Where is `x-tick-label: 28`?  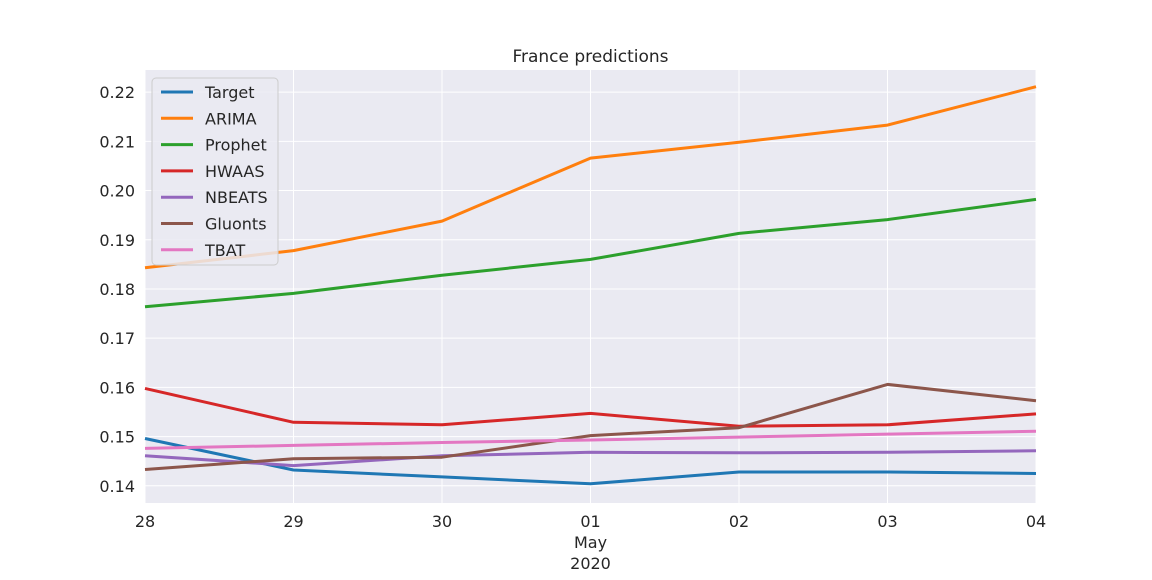
x-tick-label: 28 is located at coordinates (145, 521).